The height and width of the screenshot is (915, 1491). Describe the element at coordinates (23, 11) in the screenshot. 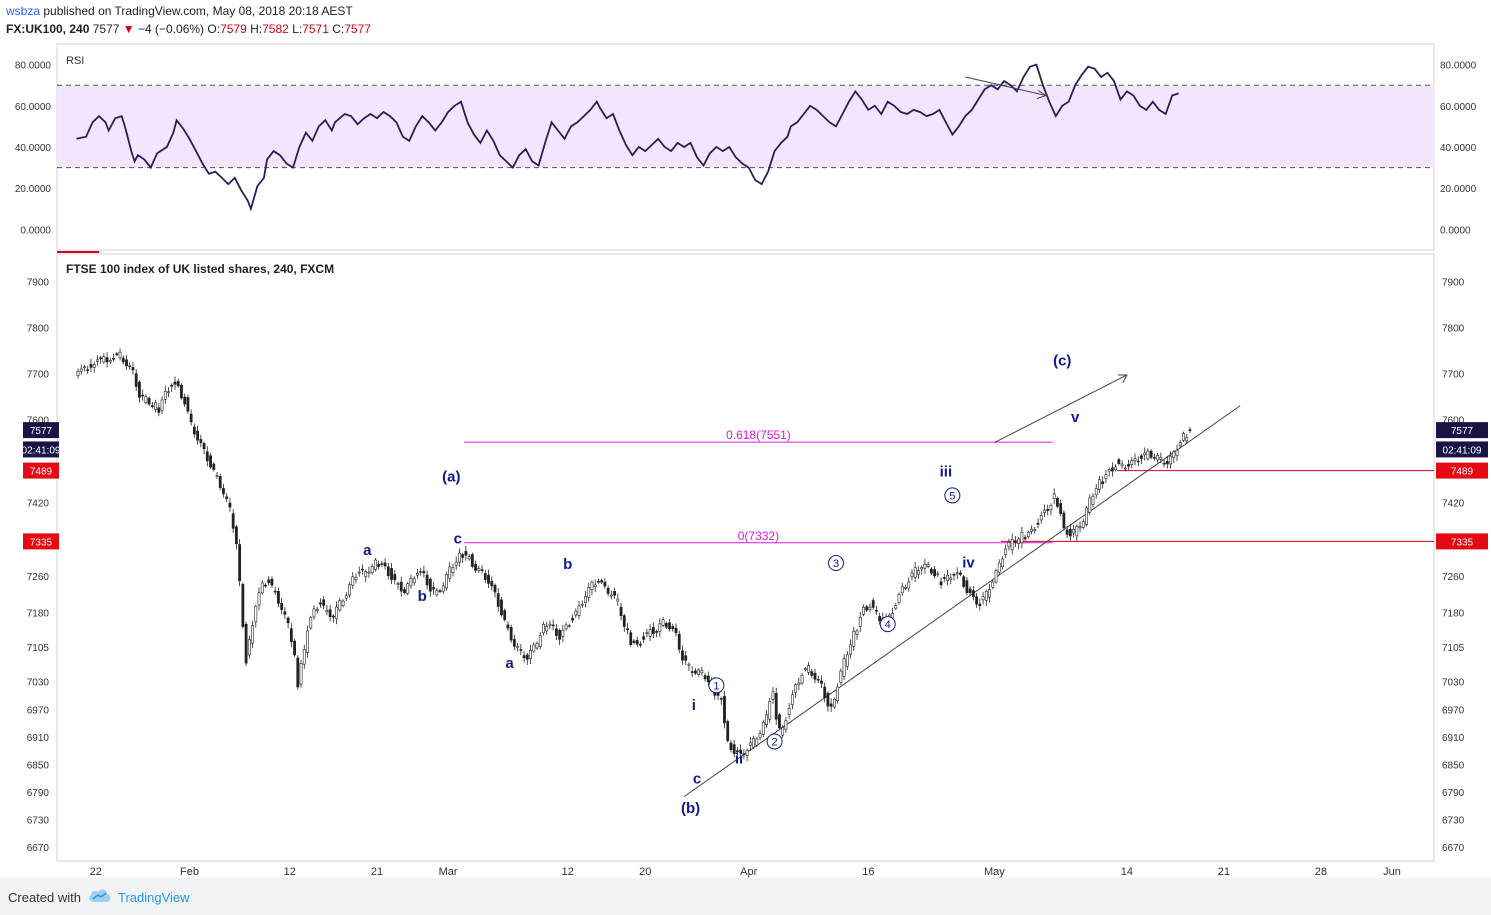

I see `author-link: wsbza` at that location.